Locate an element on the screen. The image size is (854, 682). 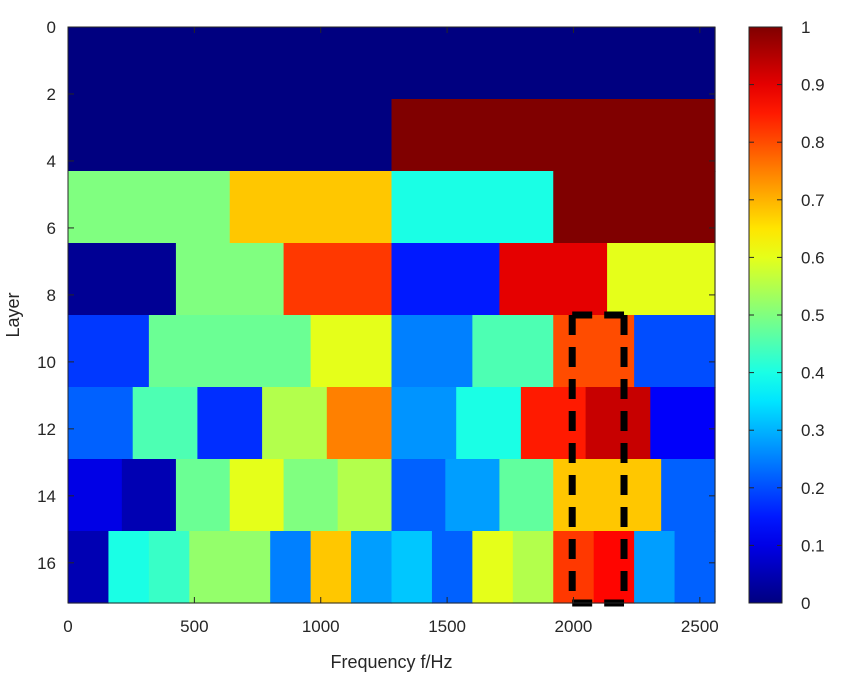
y-tick-label: 16 is located at coordinates (46, 563).